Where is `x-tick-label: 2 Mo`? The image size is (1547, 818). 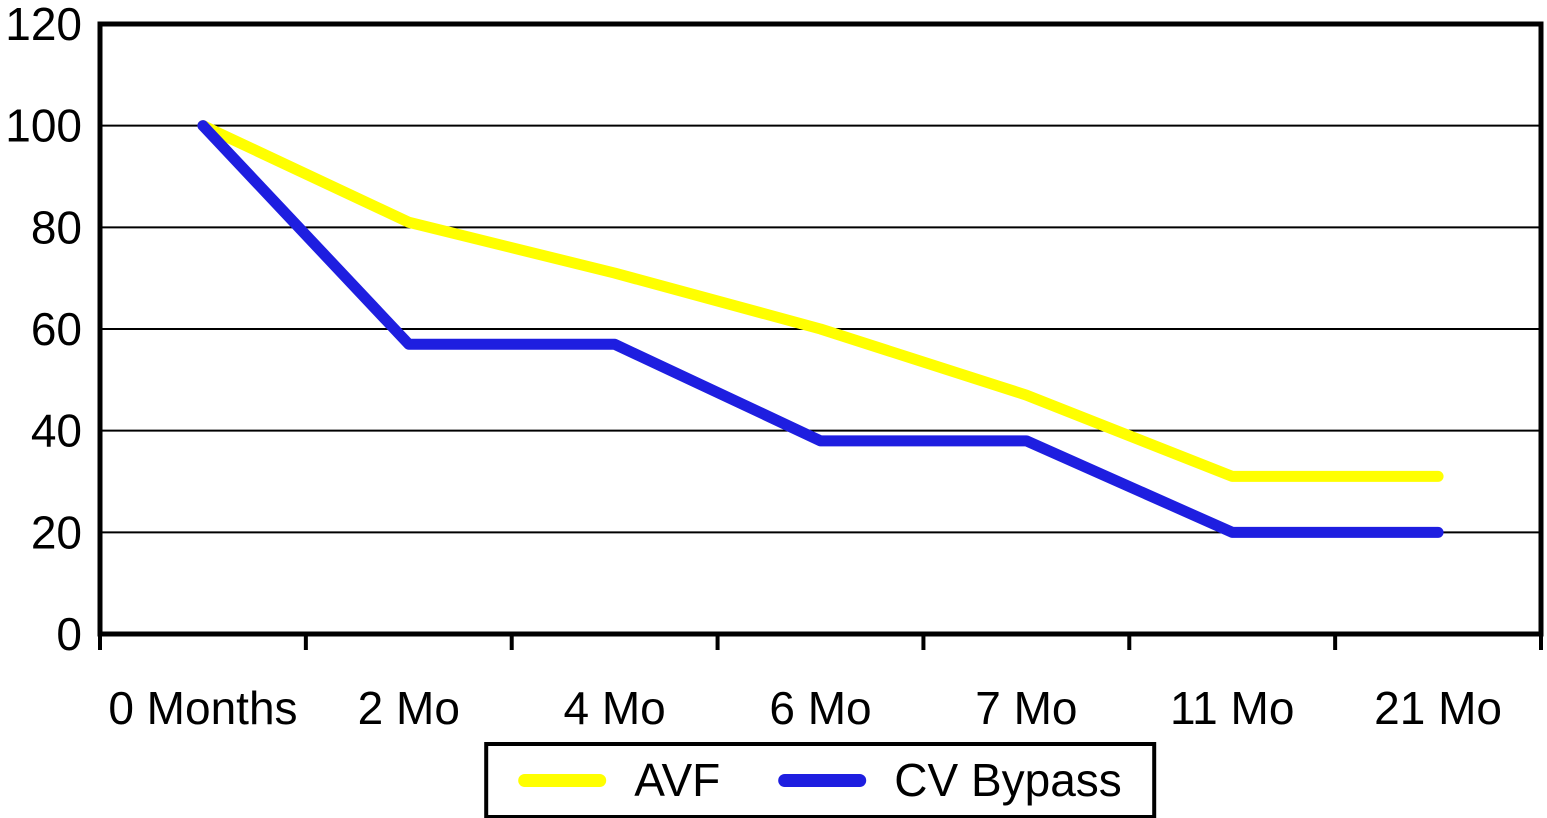 x-tick-label: 2 Mo is located at coordinates (409, 708).